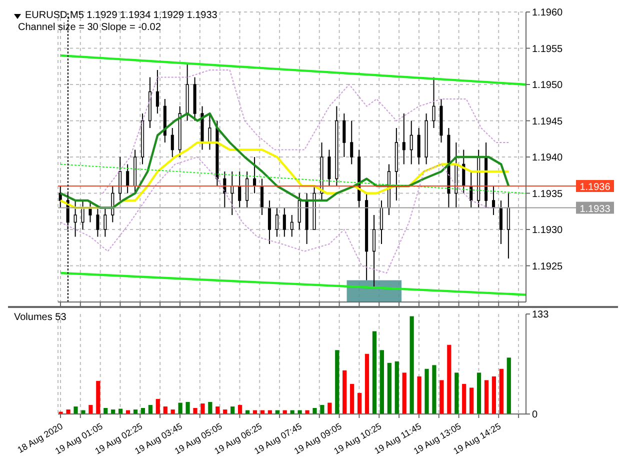 The width and height of the screenshot is (620, 465). I want to click on y-tick-label: 1.1960, so click(548, 13).